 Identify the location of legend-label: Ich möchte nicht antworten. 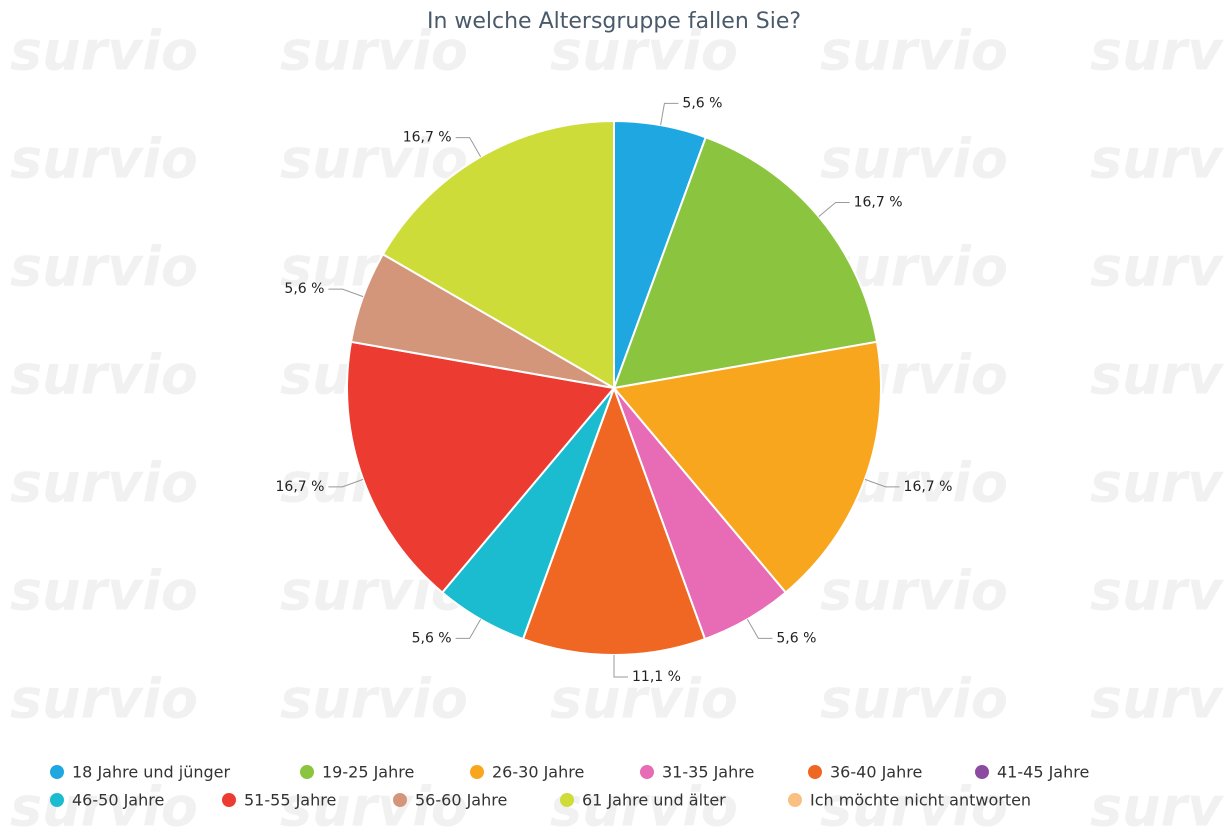
(920, 800).